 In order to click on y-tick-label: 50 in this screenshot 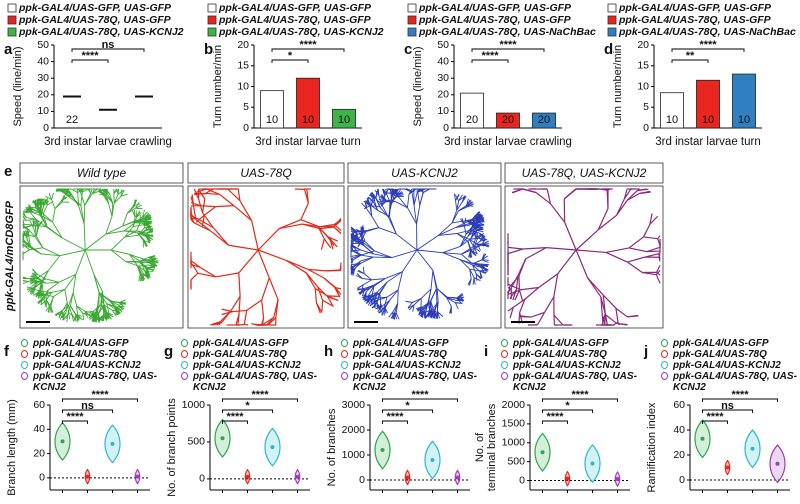, I will do `click(43, 45)`.